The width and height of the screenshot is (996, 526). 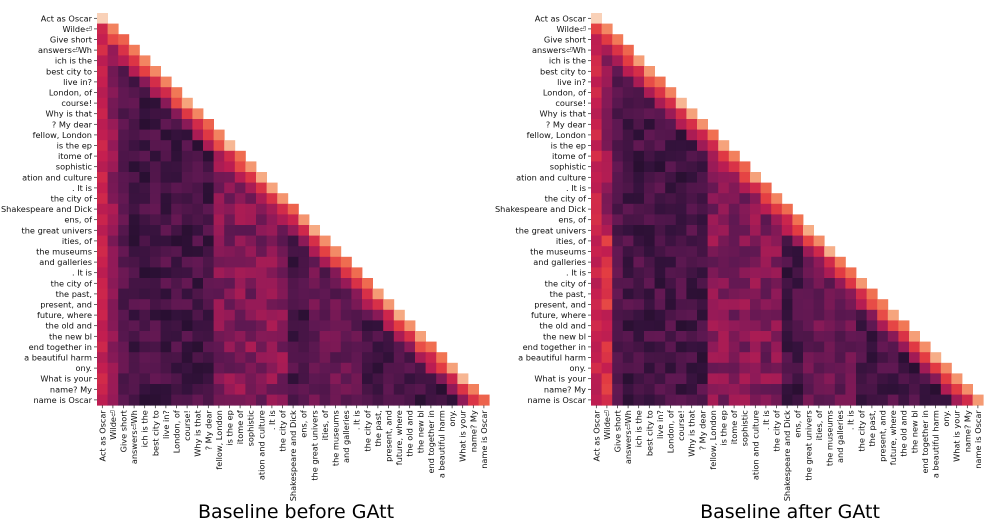 What do you see at coordinates (562, 114) in the screenshot?
I see `y-tick-label: Why is that` at bounding box center [562, 114].